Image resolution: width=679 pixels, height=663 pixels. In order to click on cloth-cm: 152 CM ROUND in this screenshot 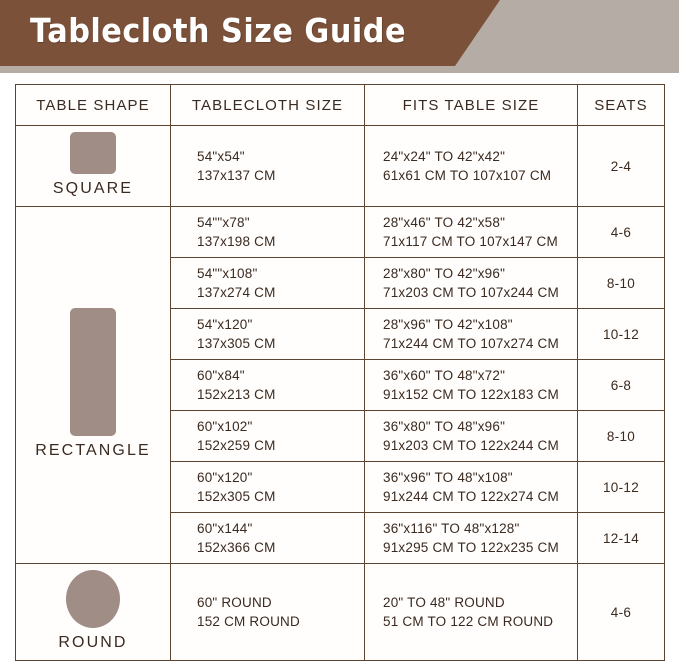, I will do `click(248, 621)`.